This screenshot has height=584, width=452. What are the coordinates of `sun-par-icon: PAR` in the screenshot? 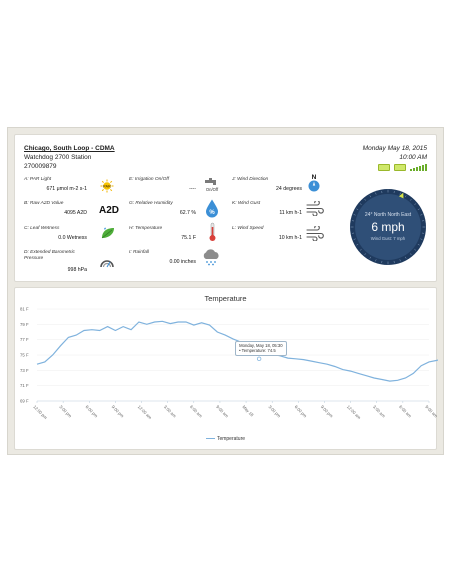 It's located at (107, 186).